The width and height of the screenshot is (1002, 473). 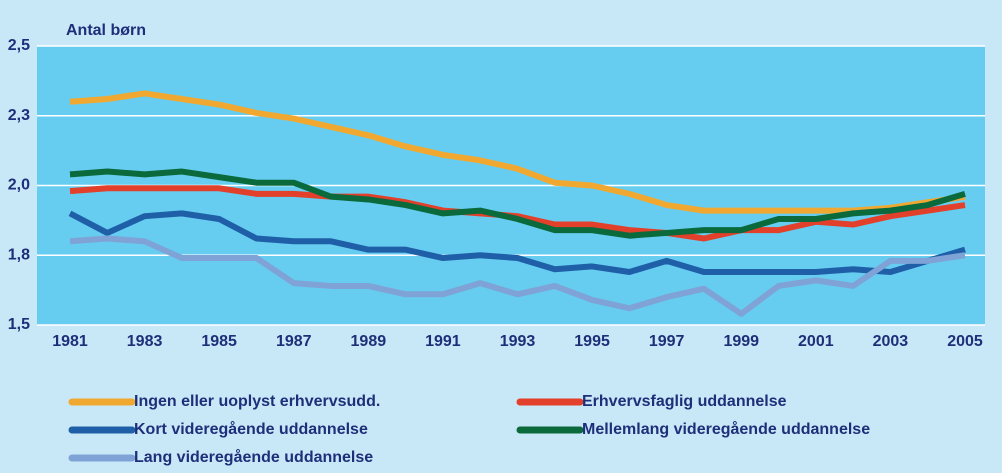 I want to click on x-tick-label: 1987, so click(x=294, y=341).